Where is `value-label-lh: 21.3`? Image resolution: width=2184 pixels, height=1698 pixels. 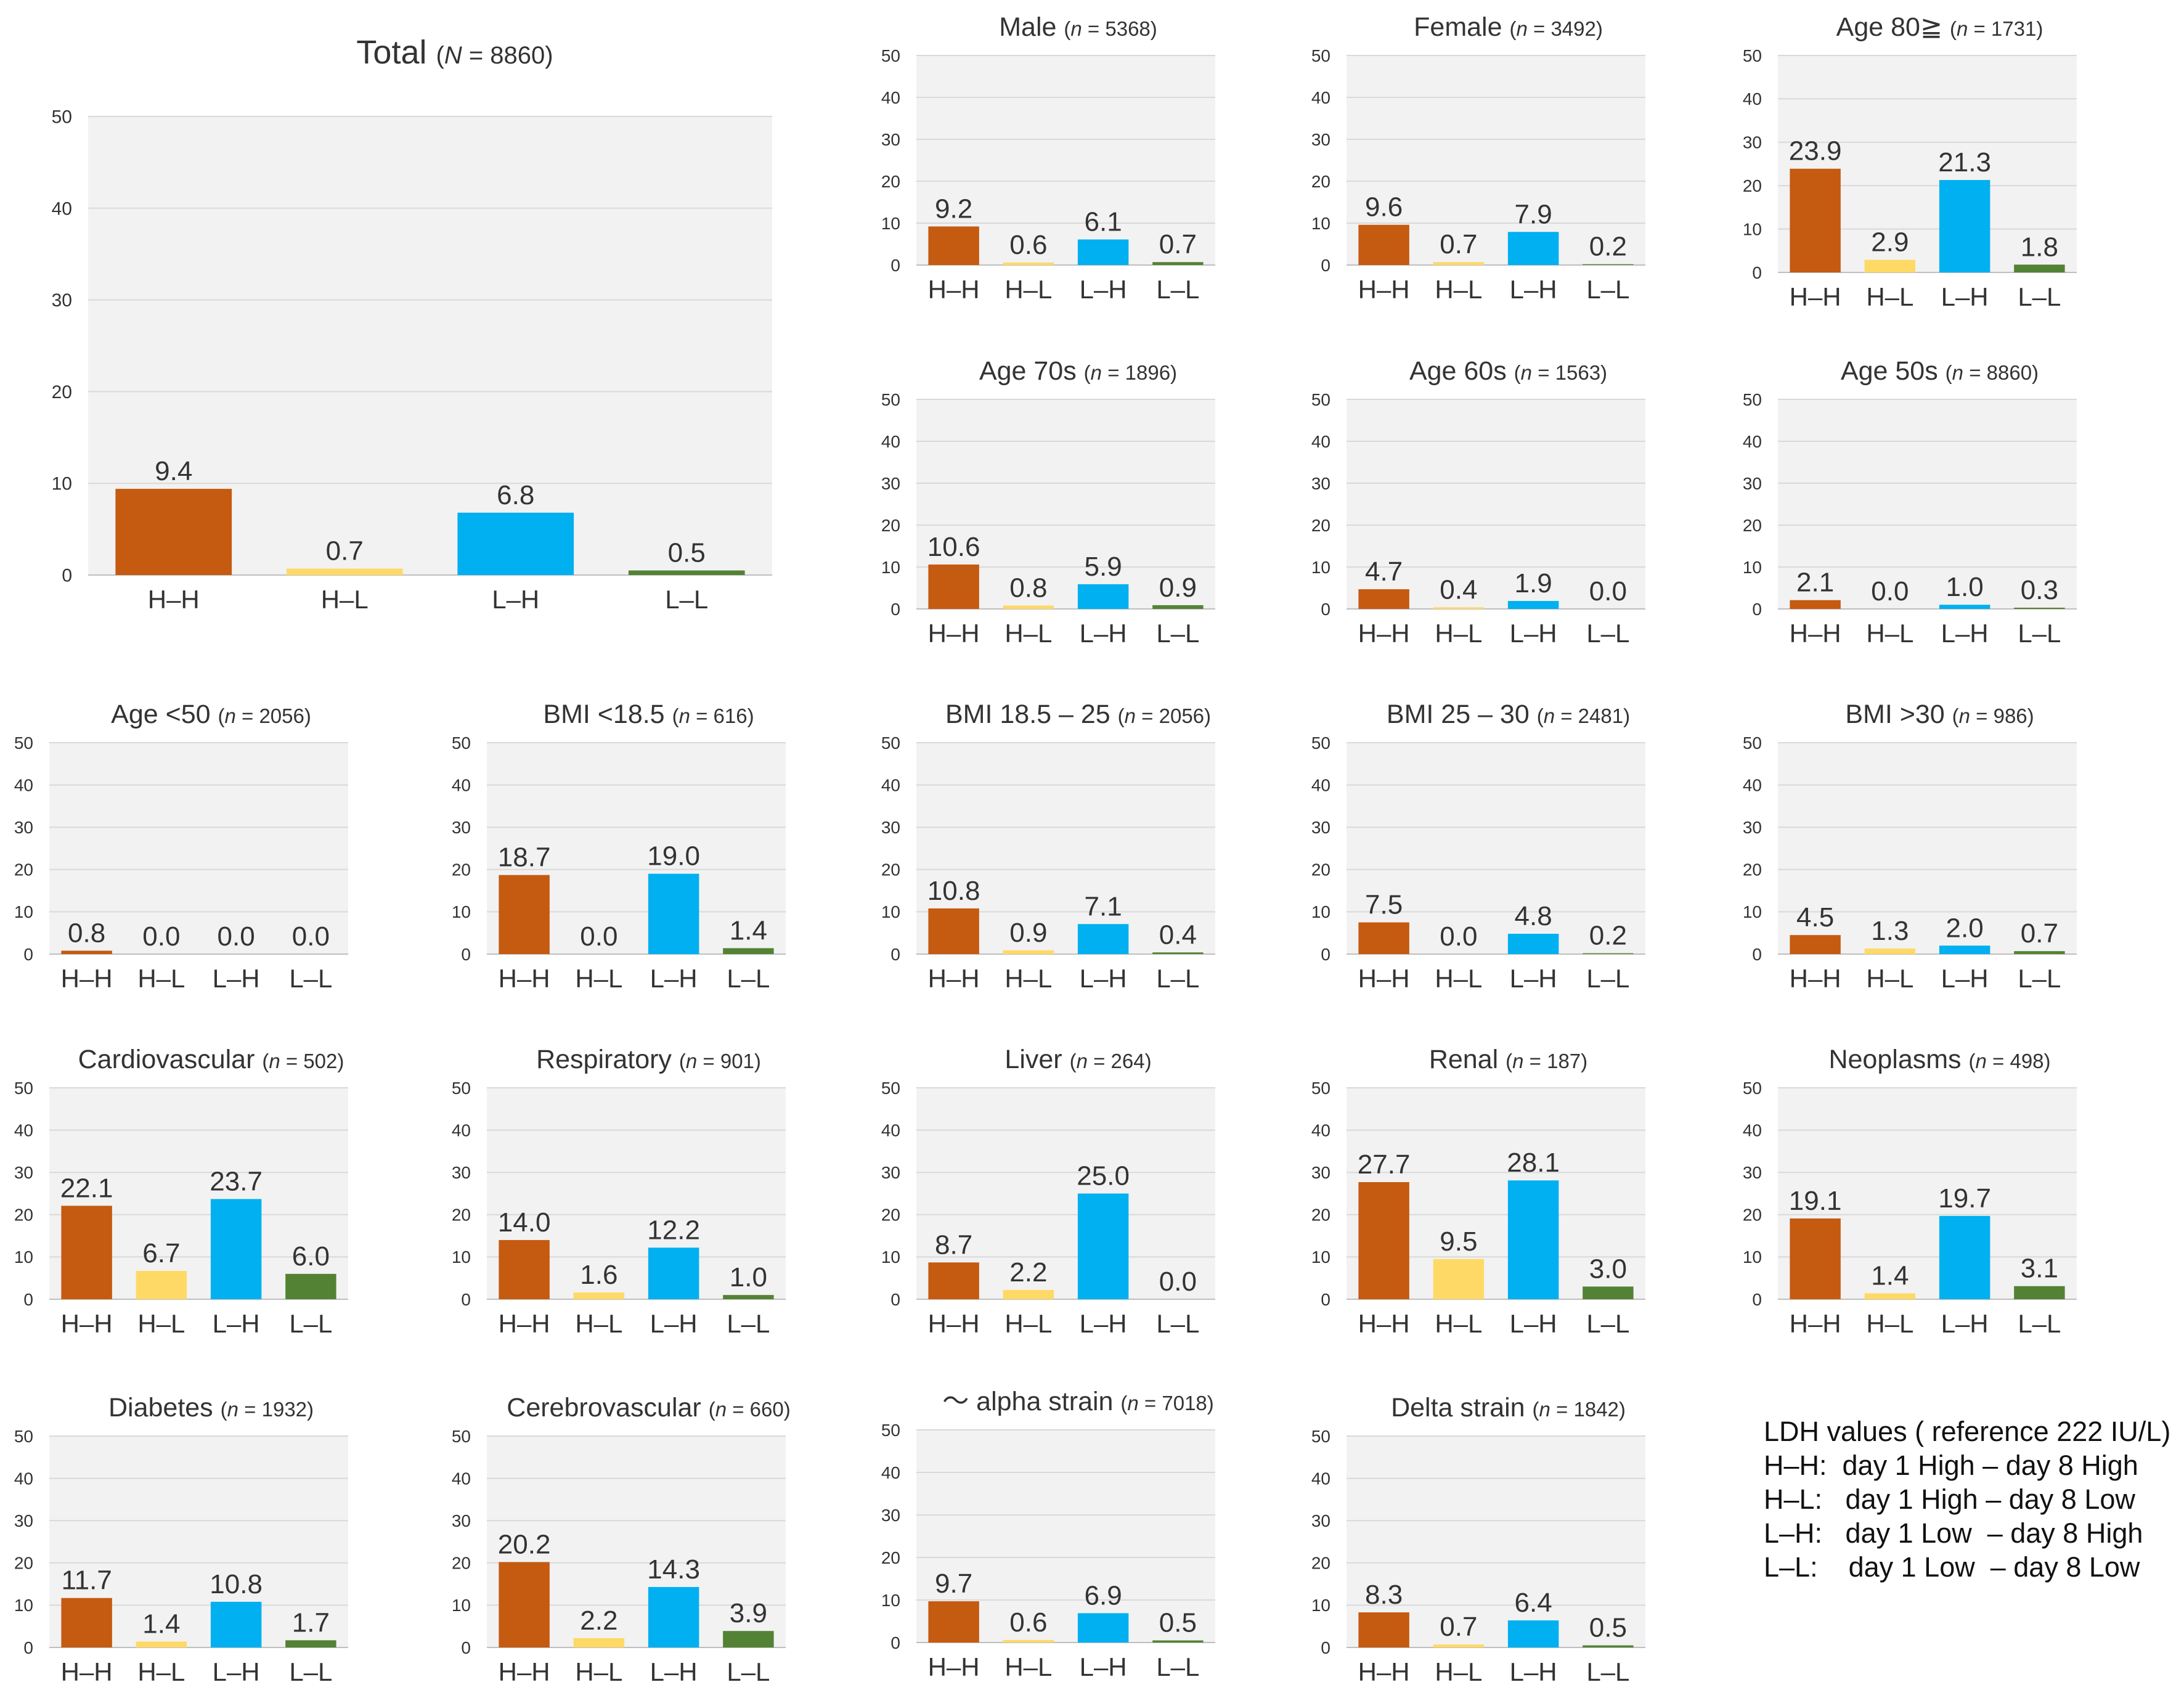
value-label-lh: 21.3 is located at coordinates (1965, 162).